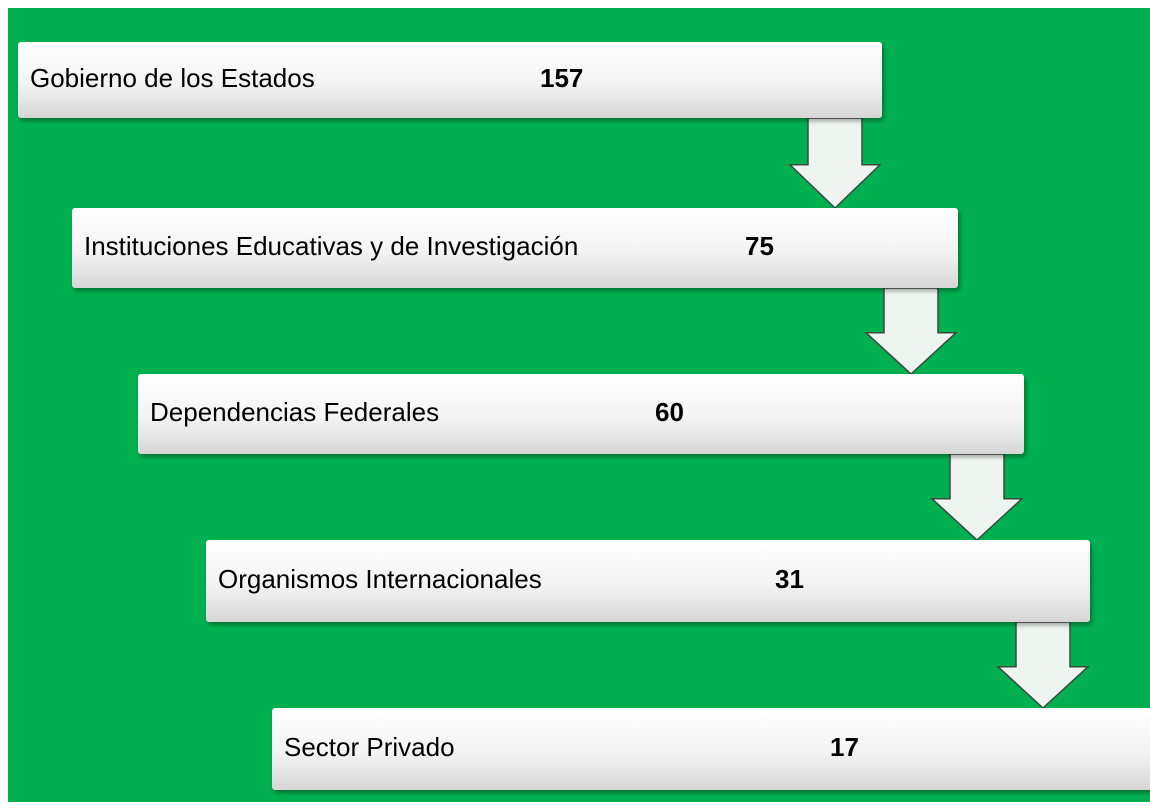 The height and width of the screenshot is (812, 1150). I want to click on node-label: Organismos Internacionales, so click(380, 579).